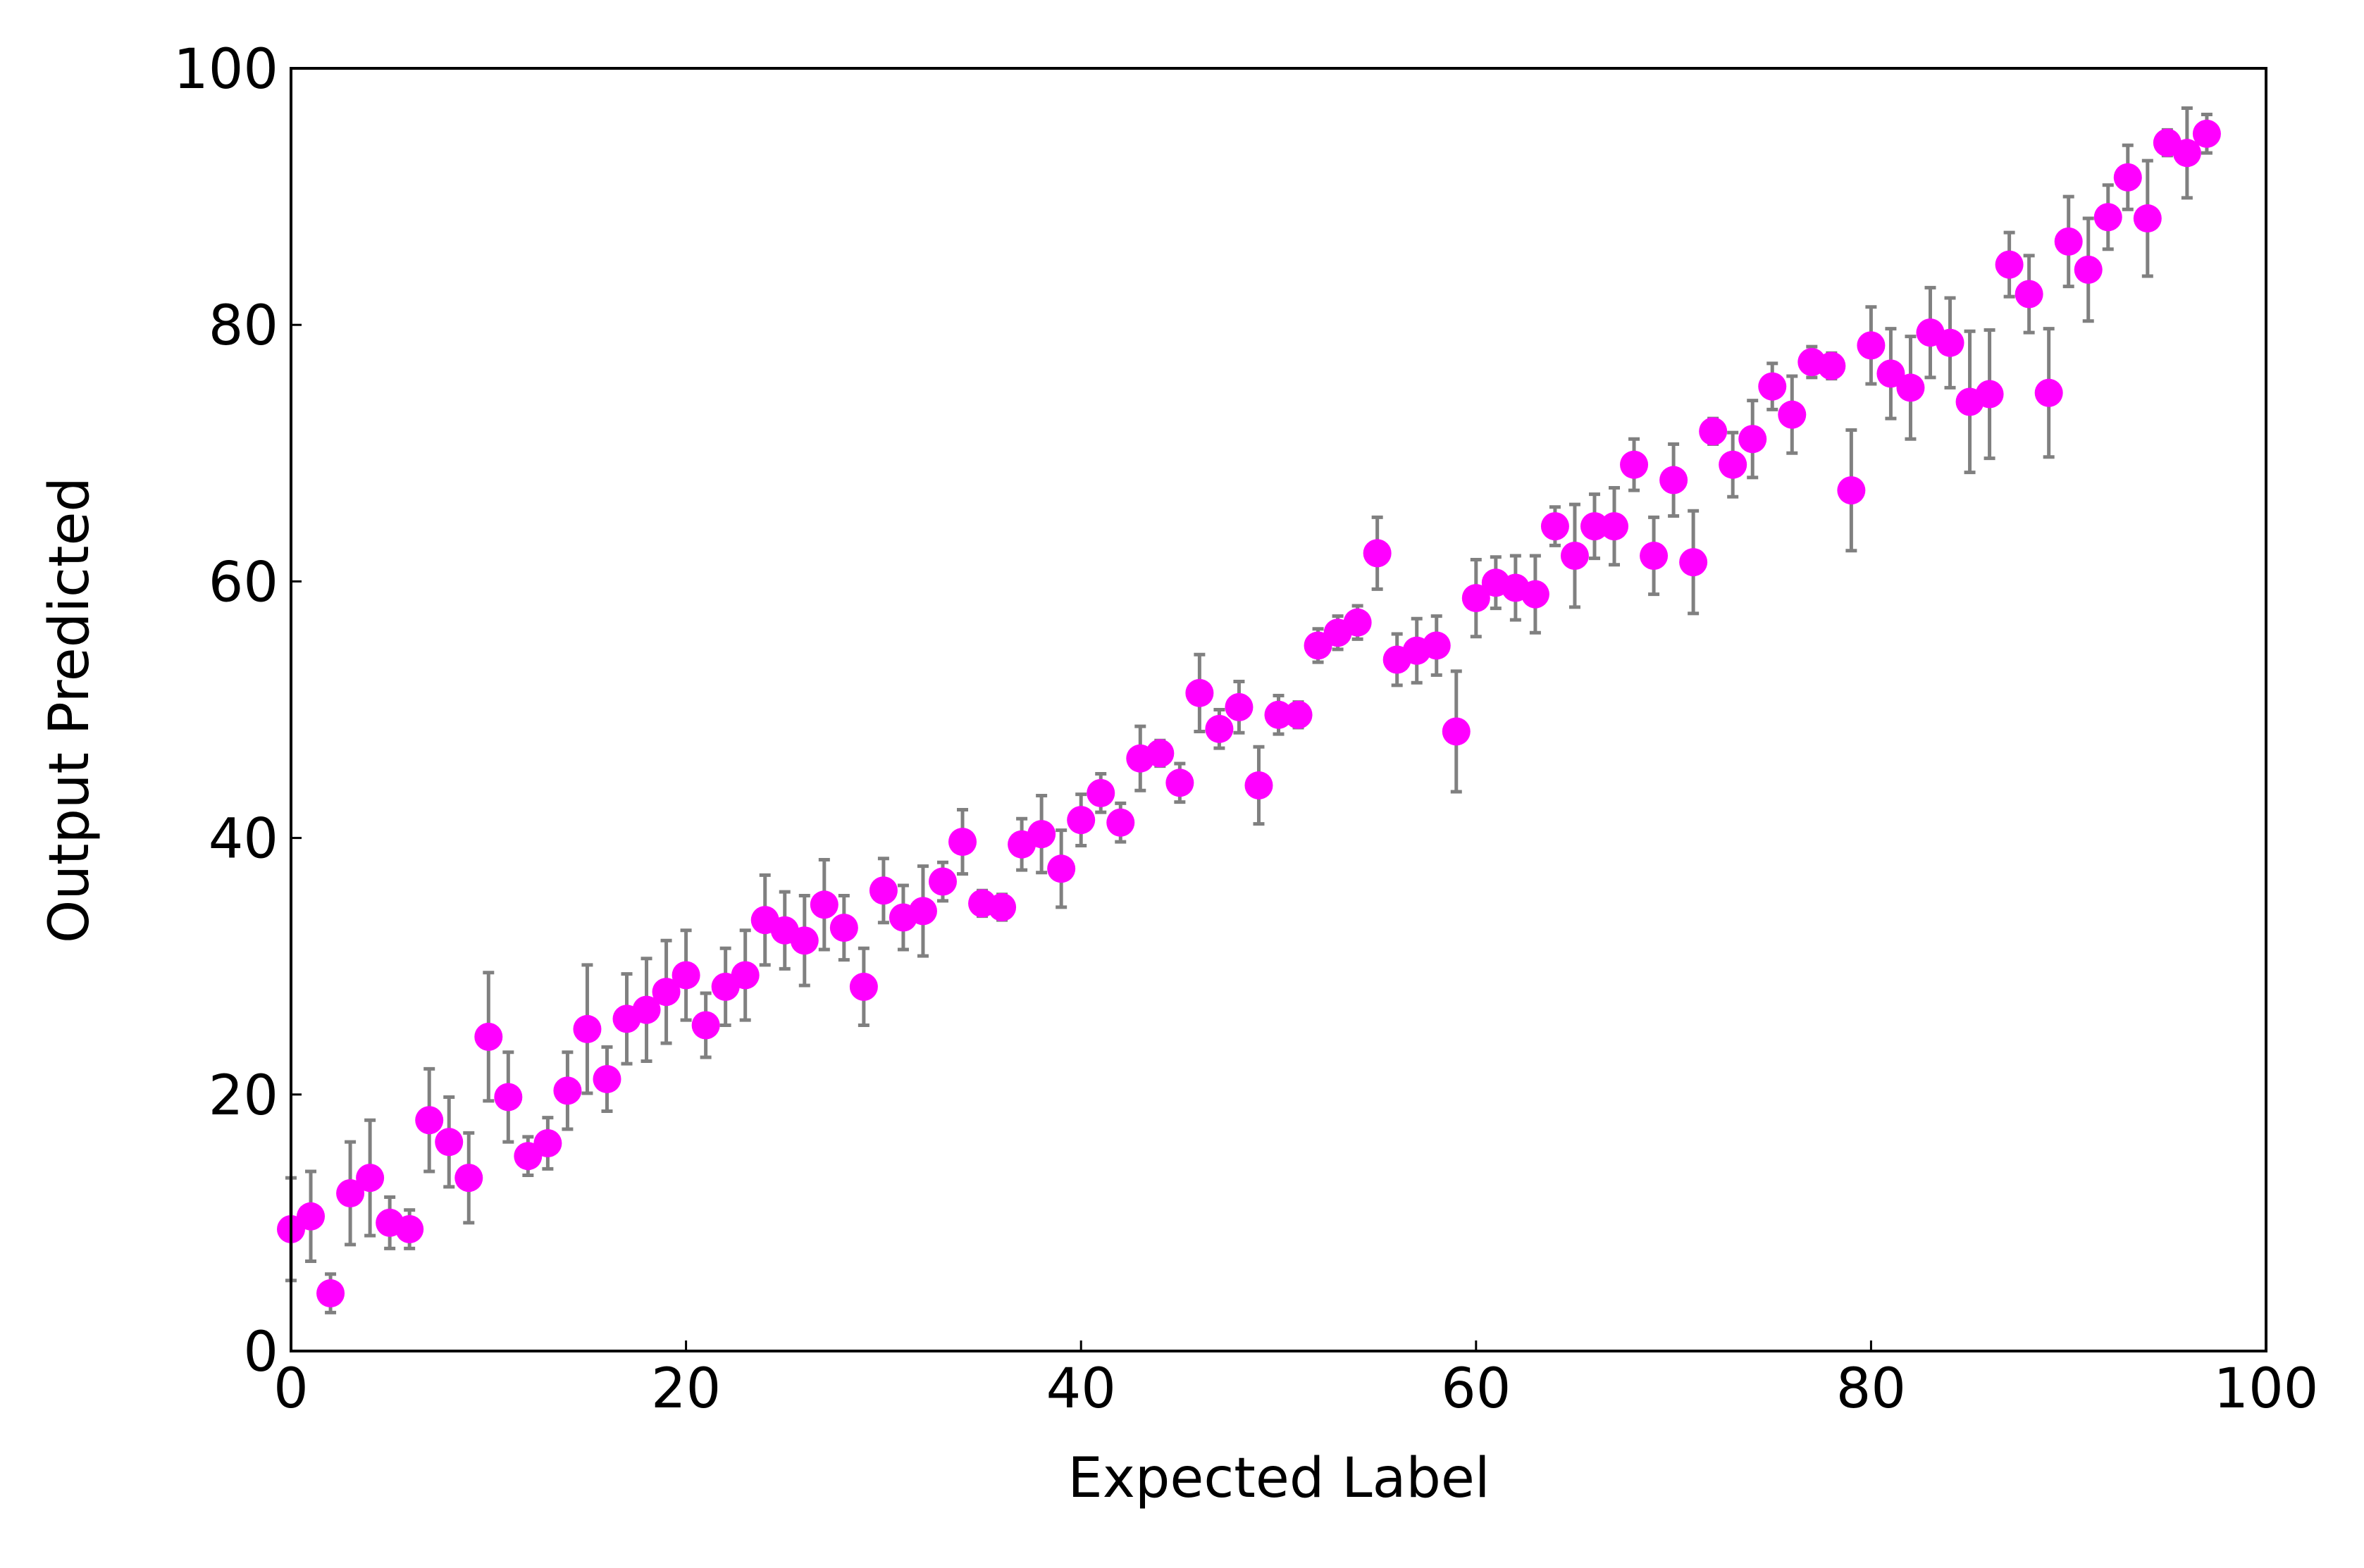  Describe the element at coordinates (243, 582) in the screenshot. I see `y-tick-label: 60` at that location.